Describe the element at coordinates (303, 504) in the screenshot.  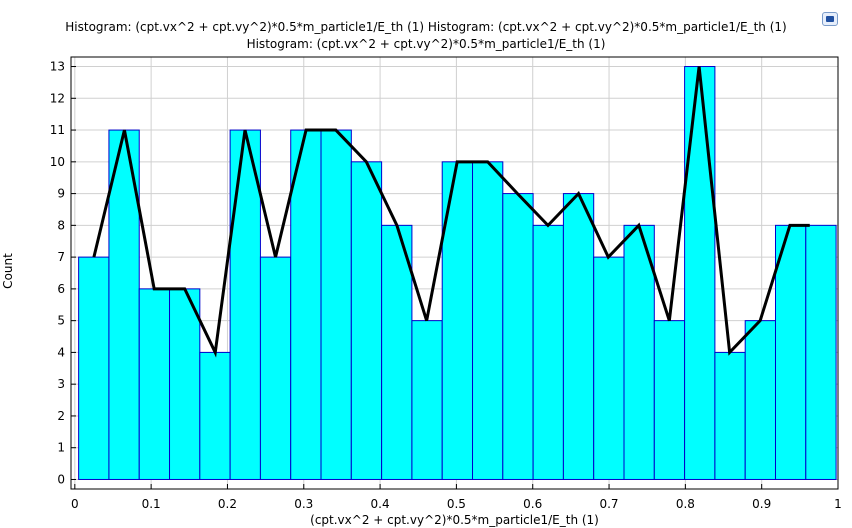
I see `x-tick-label: 0.3` at that location.